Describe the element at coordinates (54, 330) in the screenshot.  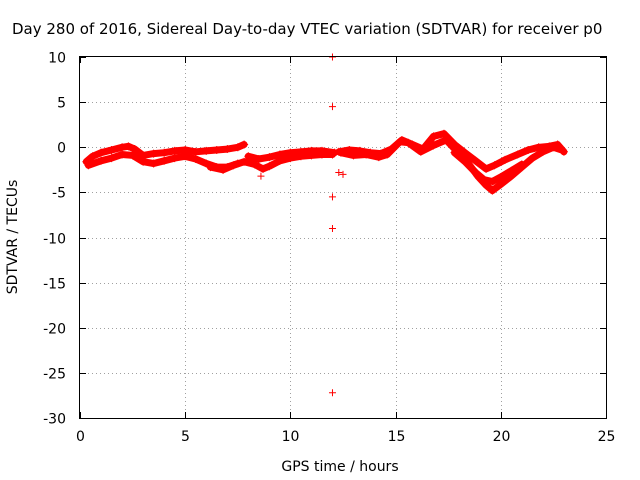
I see `y-tick-label: -20` at that location.